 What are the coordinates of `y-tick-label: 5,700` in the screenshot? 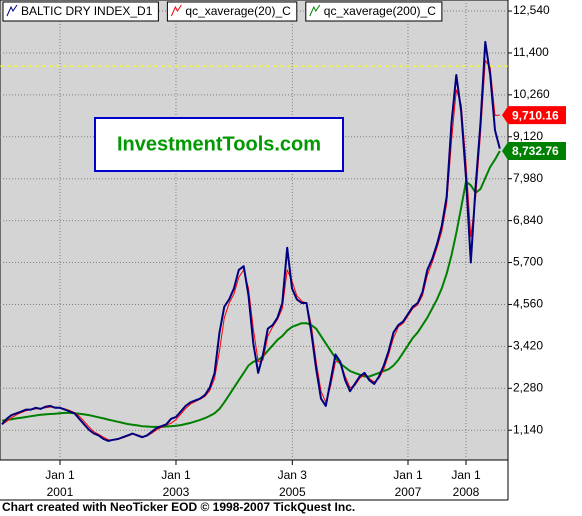 It's located at (528, 262).